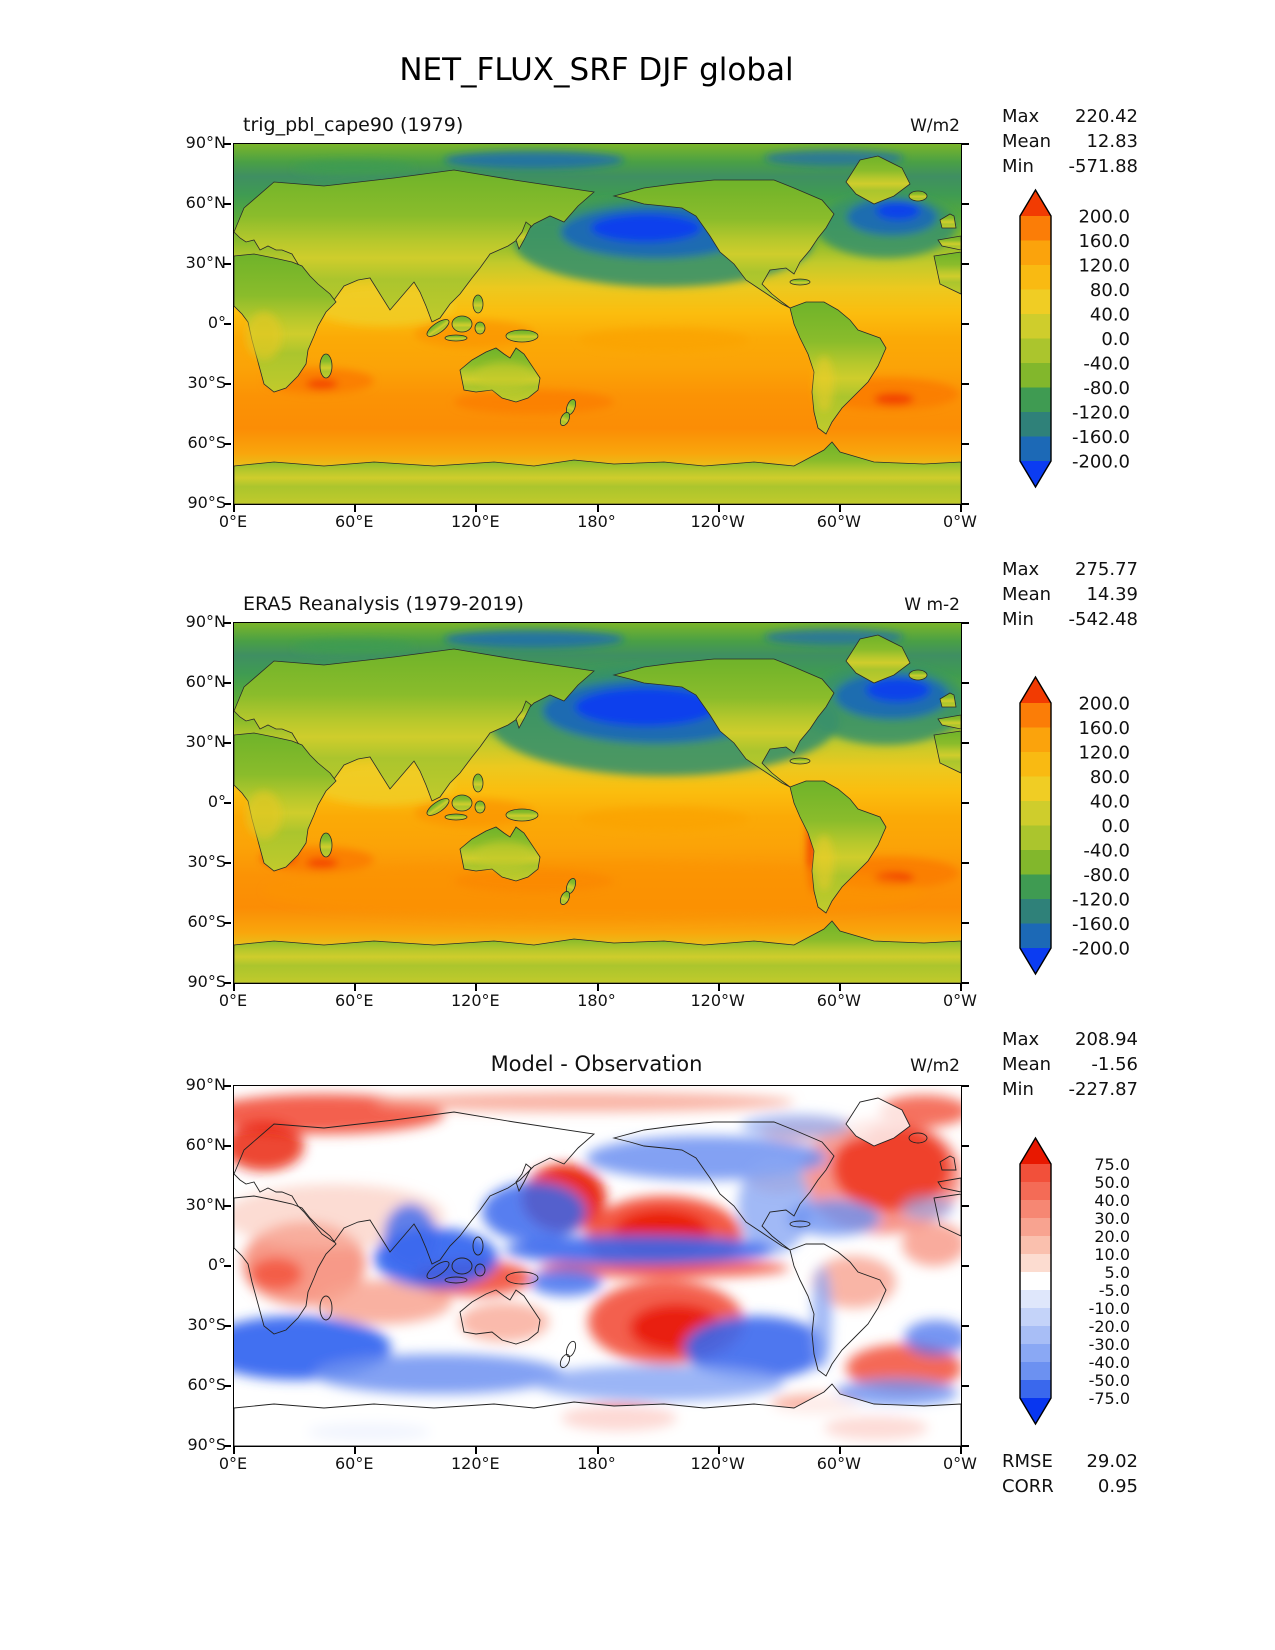  What do you see at coordinates (1115, 339) in the screenshot?
I see `svg-text: 0.0` at bounding box center [1115, 339].